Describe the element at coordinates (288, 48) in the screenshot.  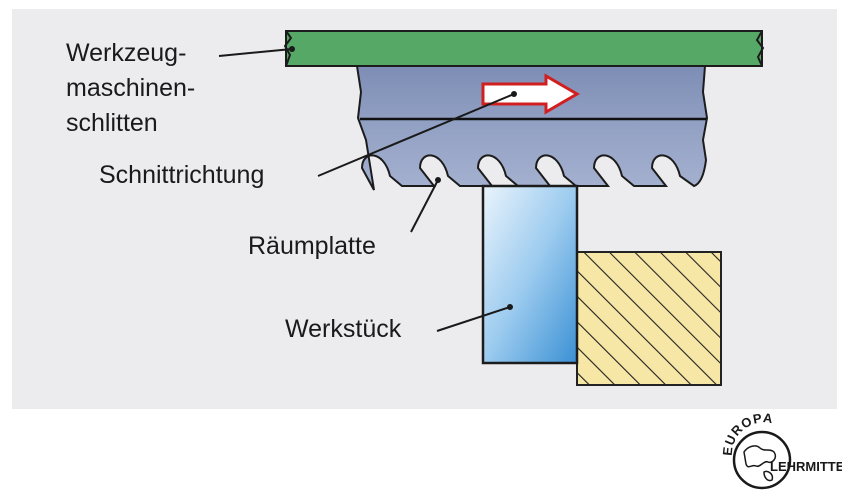
I see `slide-break-left` at that location.